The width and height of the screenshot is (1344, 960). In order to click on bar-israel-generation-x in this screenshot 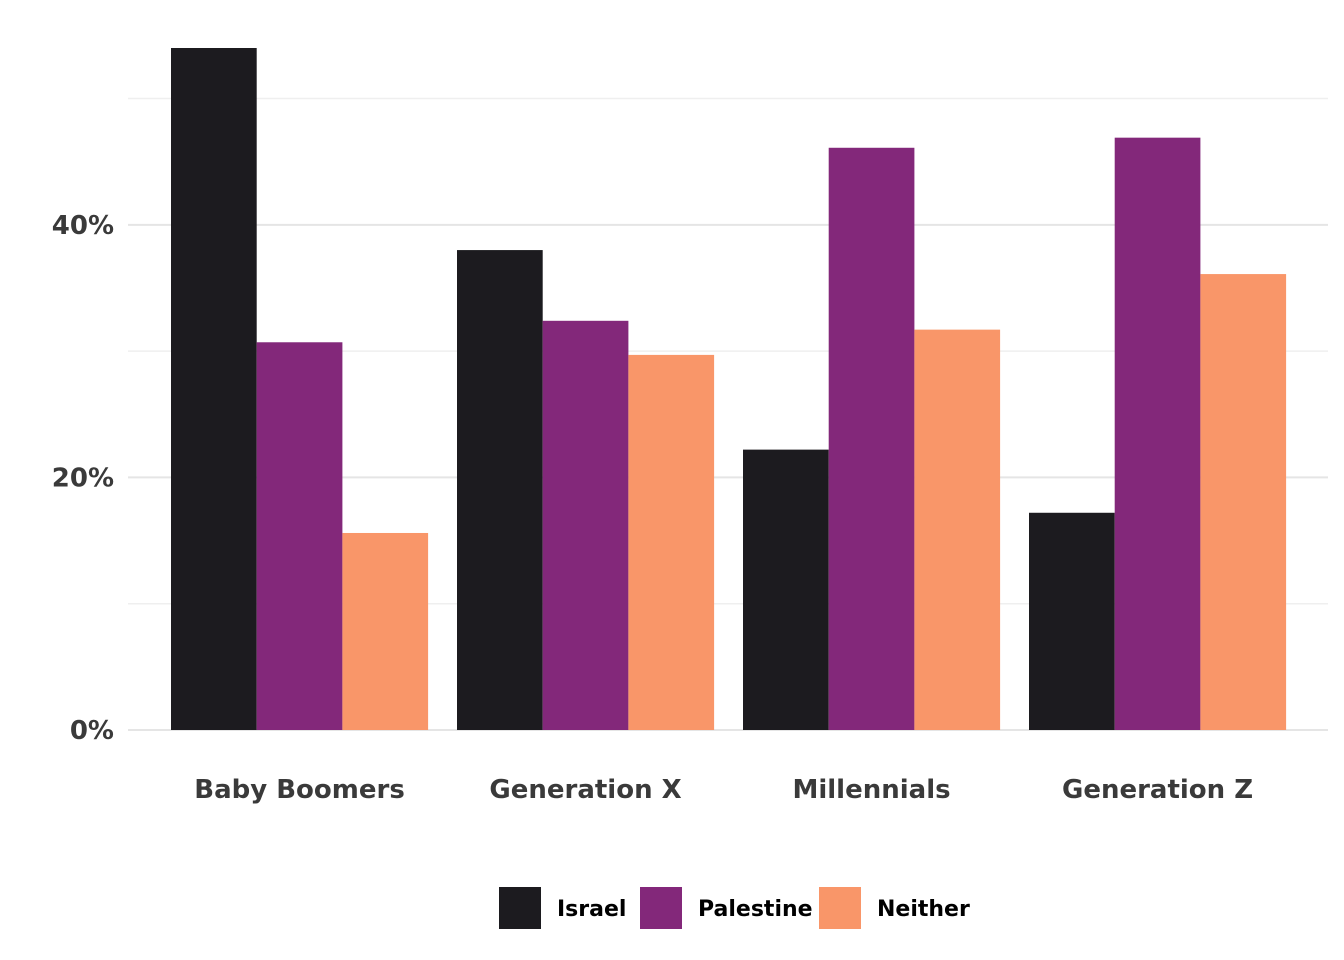, I will do `click(500, 490)`.